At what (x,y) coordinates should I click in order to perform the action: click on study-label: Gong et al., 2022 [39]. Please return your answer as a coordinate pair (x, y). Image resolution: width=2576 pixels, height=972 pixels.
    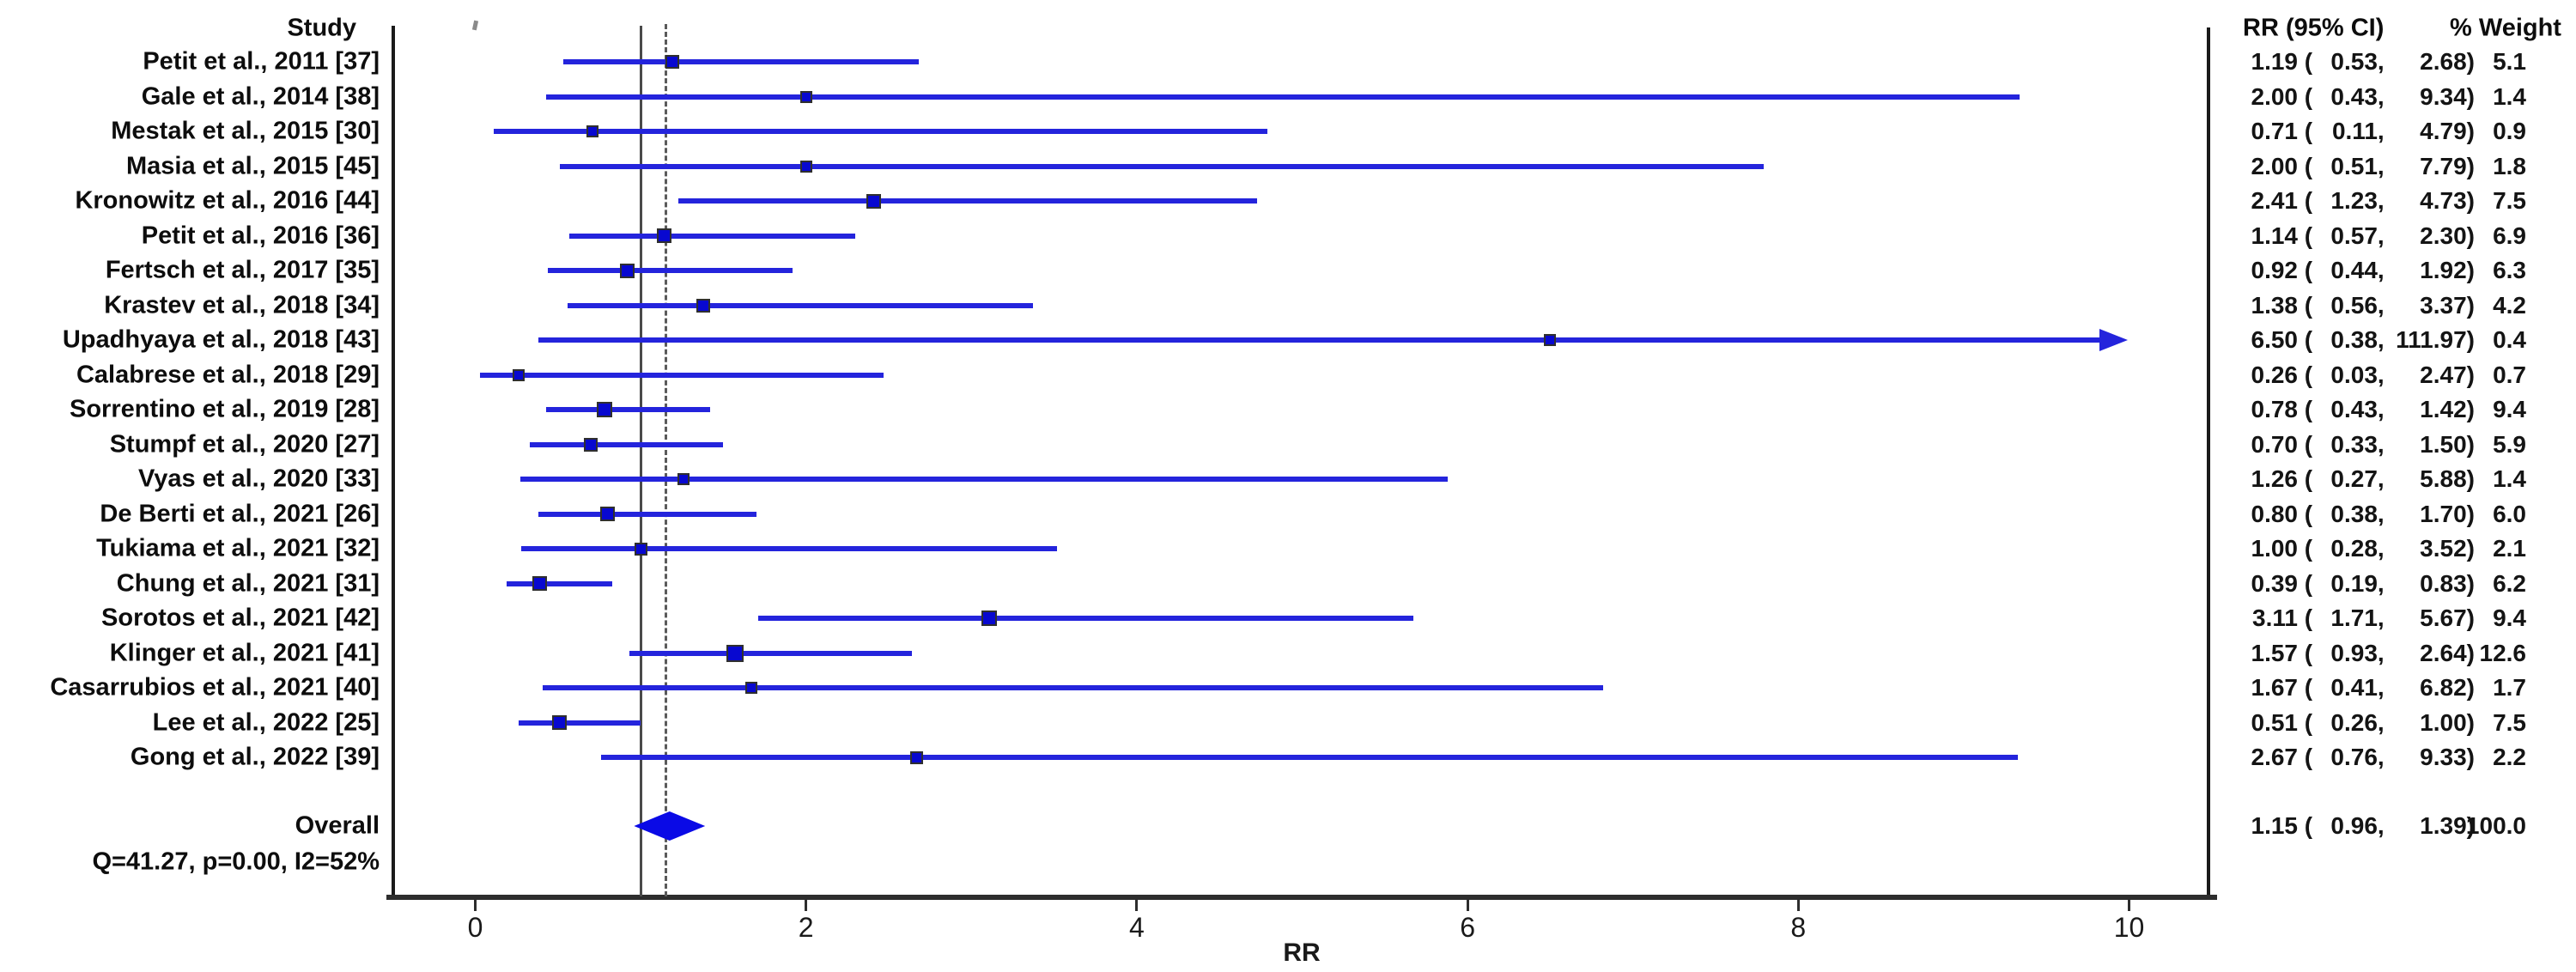
    Looking at the image, I should click on (255, 757).